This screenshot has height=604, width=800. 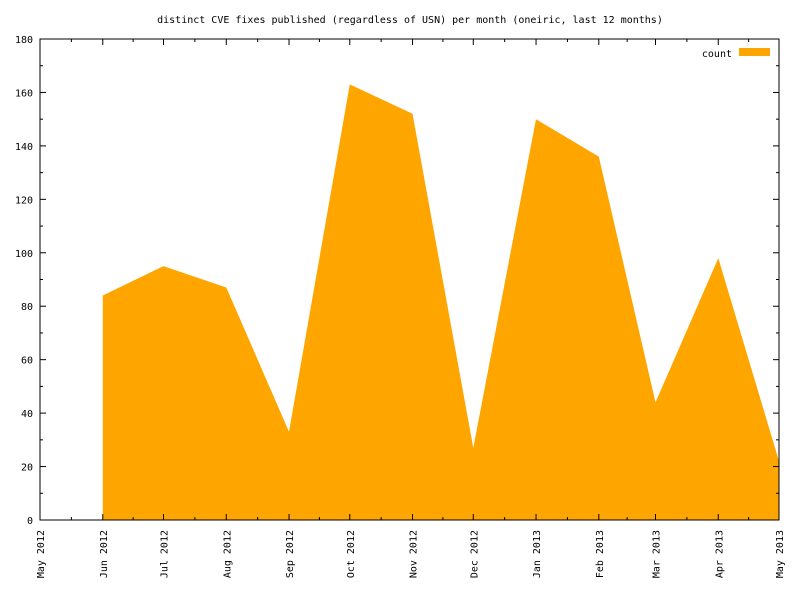 What do you see at coordinates (104, 554) in the screenshot?
I see `x-tick-label: Jun 2012` at bounding box center [104, 554].